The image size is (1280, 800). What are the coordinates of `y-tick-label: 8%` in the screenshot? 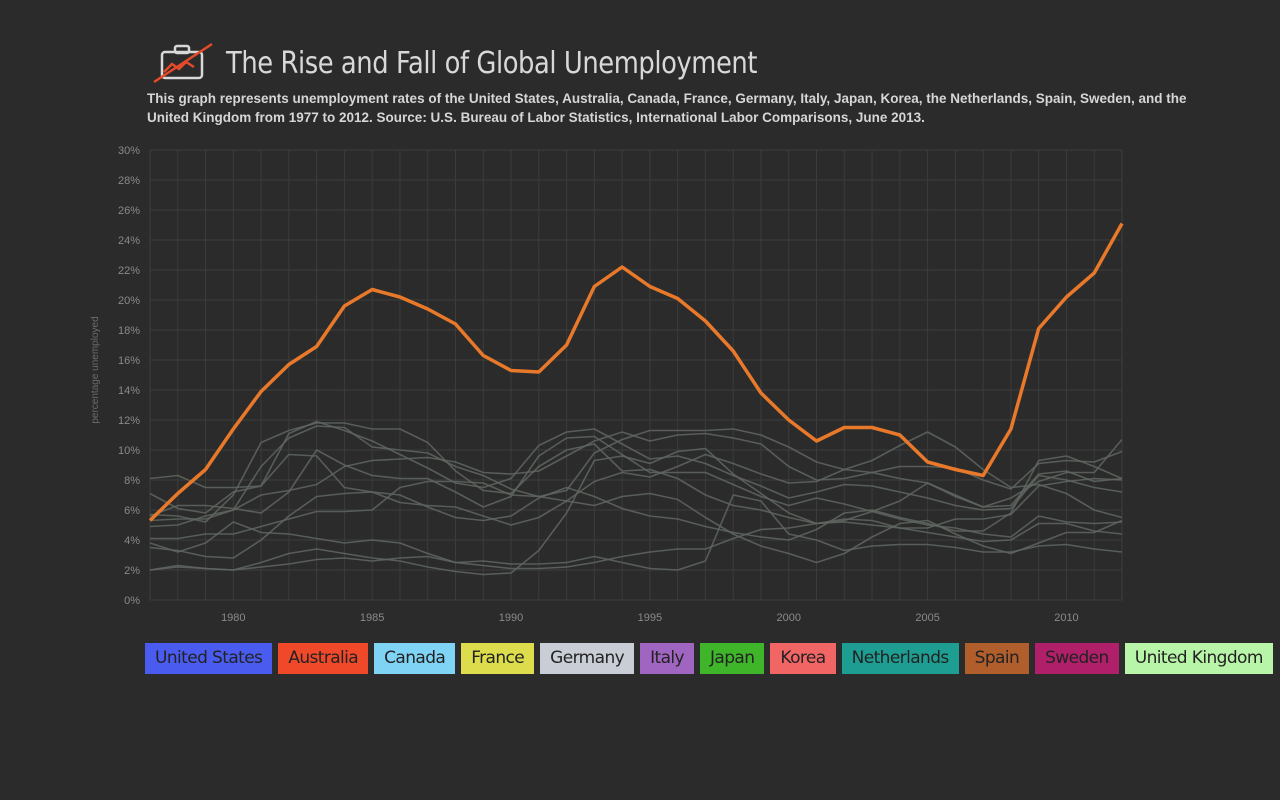 It's located at (132, 481).